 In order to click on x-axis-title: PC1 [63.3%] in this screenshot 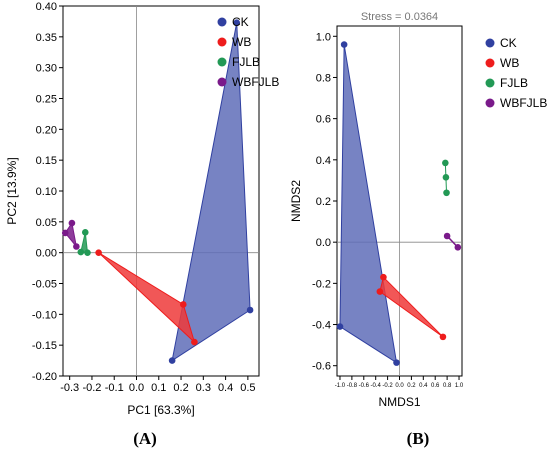, I will do `click(160, 410)`.